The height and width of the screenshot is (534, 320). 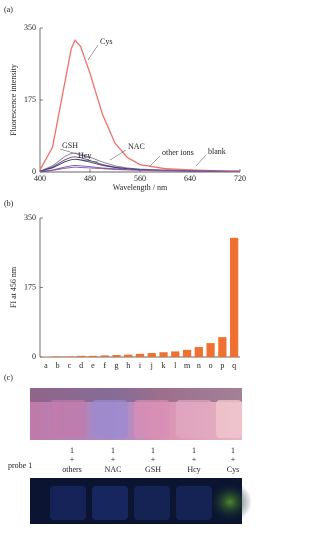 What do you see at coordinates (240, 178) in the screenshot?
I see `x-tick-label: 720` at bounding box center [240, 178].